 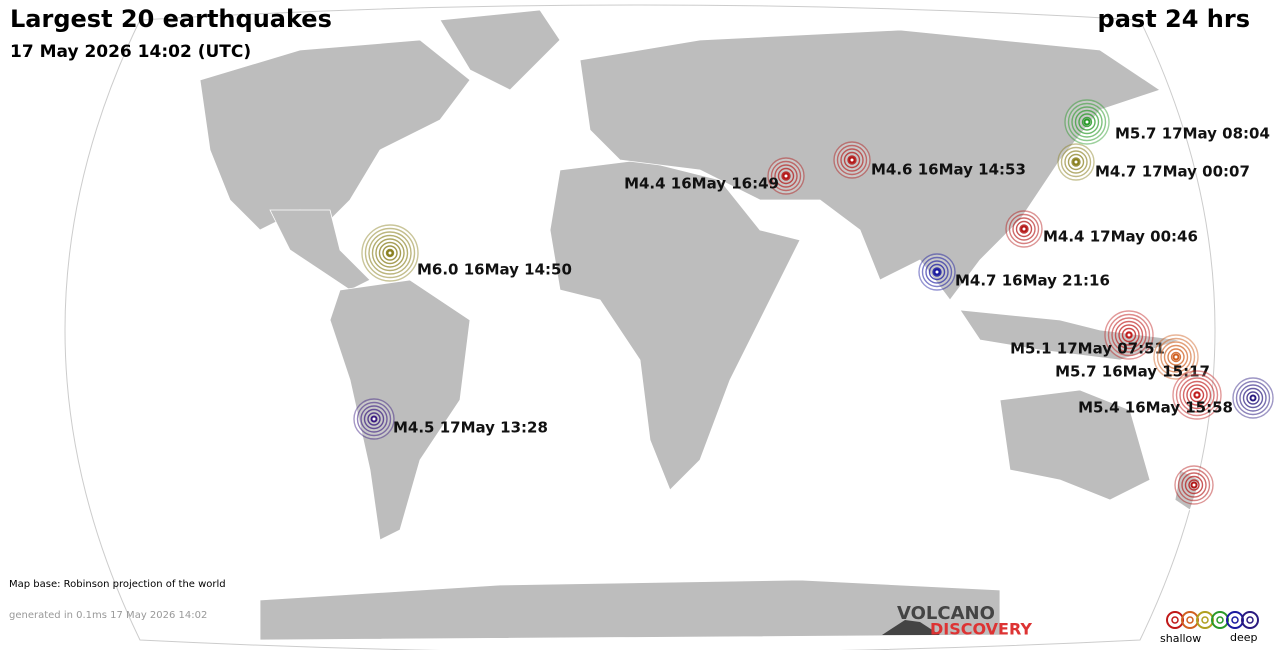 What do you see at coordinates (470, 428) in the screenshot?
I see `quake-label: M4.5 17May 13:28` at bounding box center [470, 428].